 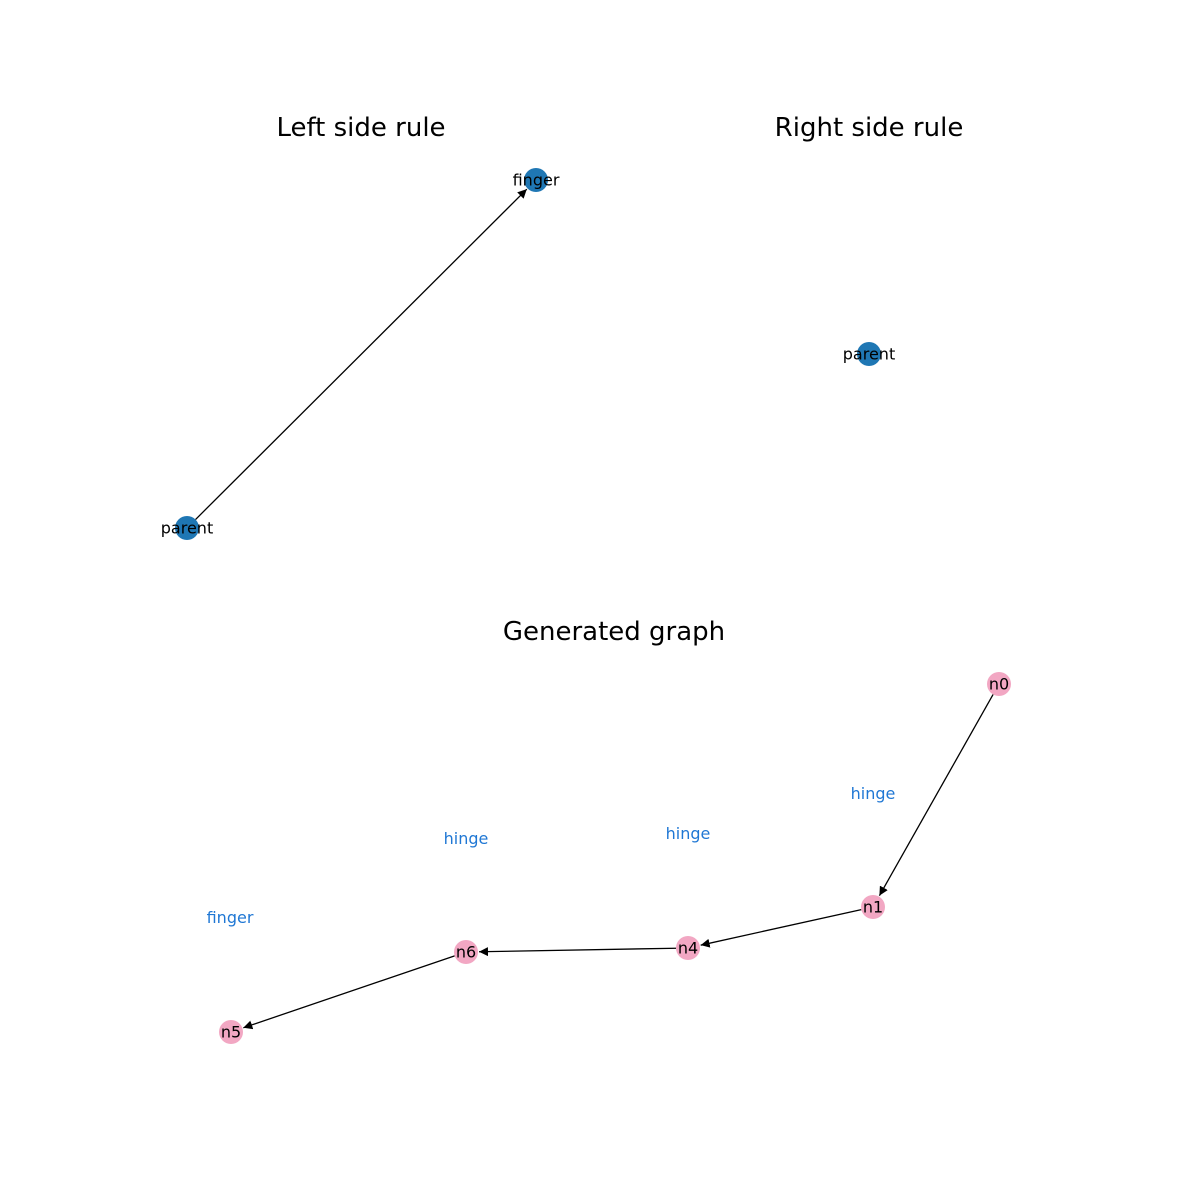 I want to click on edge-label-n0-n1: hinge, so click(x=873, y=793).